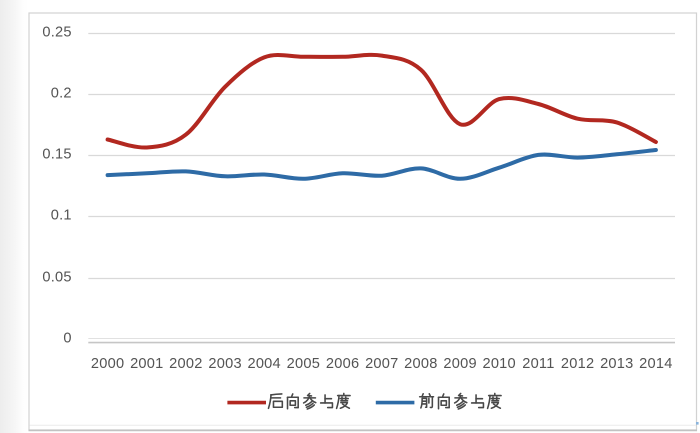 This screenshot has height=433, width=700. What do you see at coordinates (61, 216) in the screenshot?
I see `svg-text: 0.1` at bounding box center [61, 216].